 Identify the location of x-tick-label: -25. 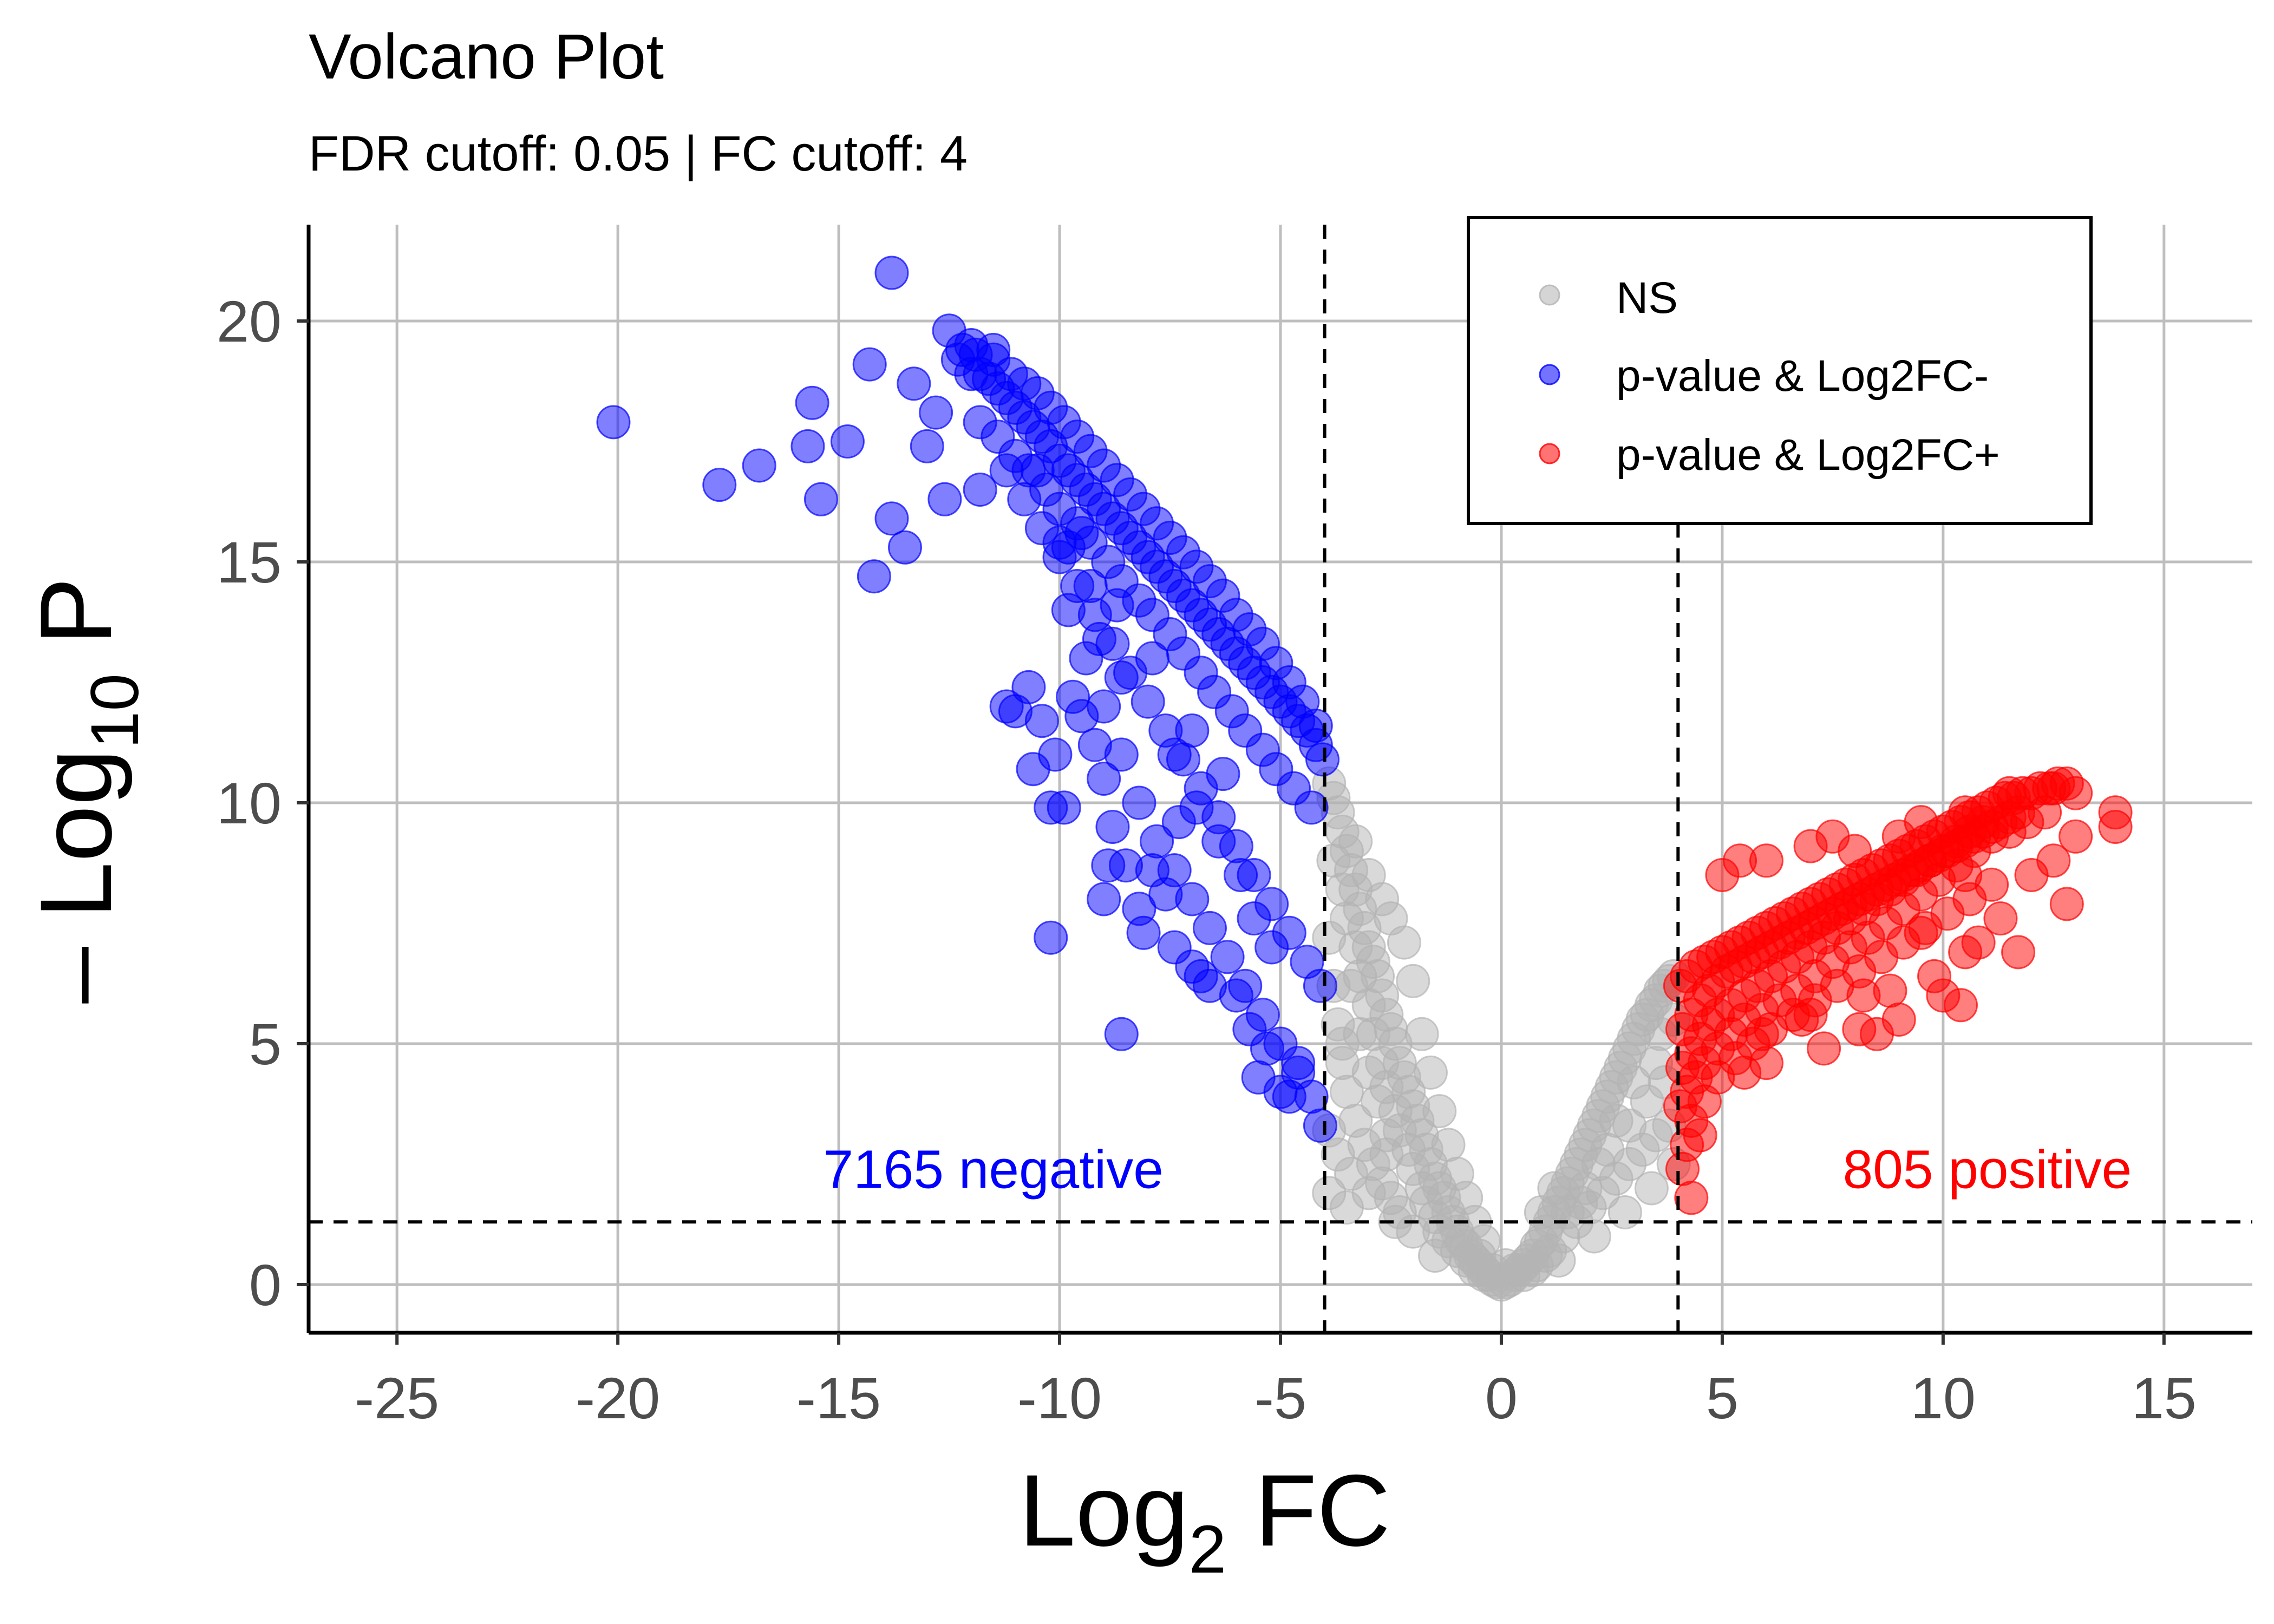
(397, 1398).